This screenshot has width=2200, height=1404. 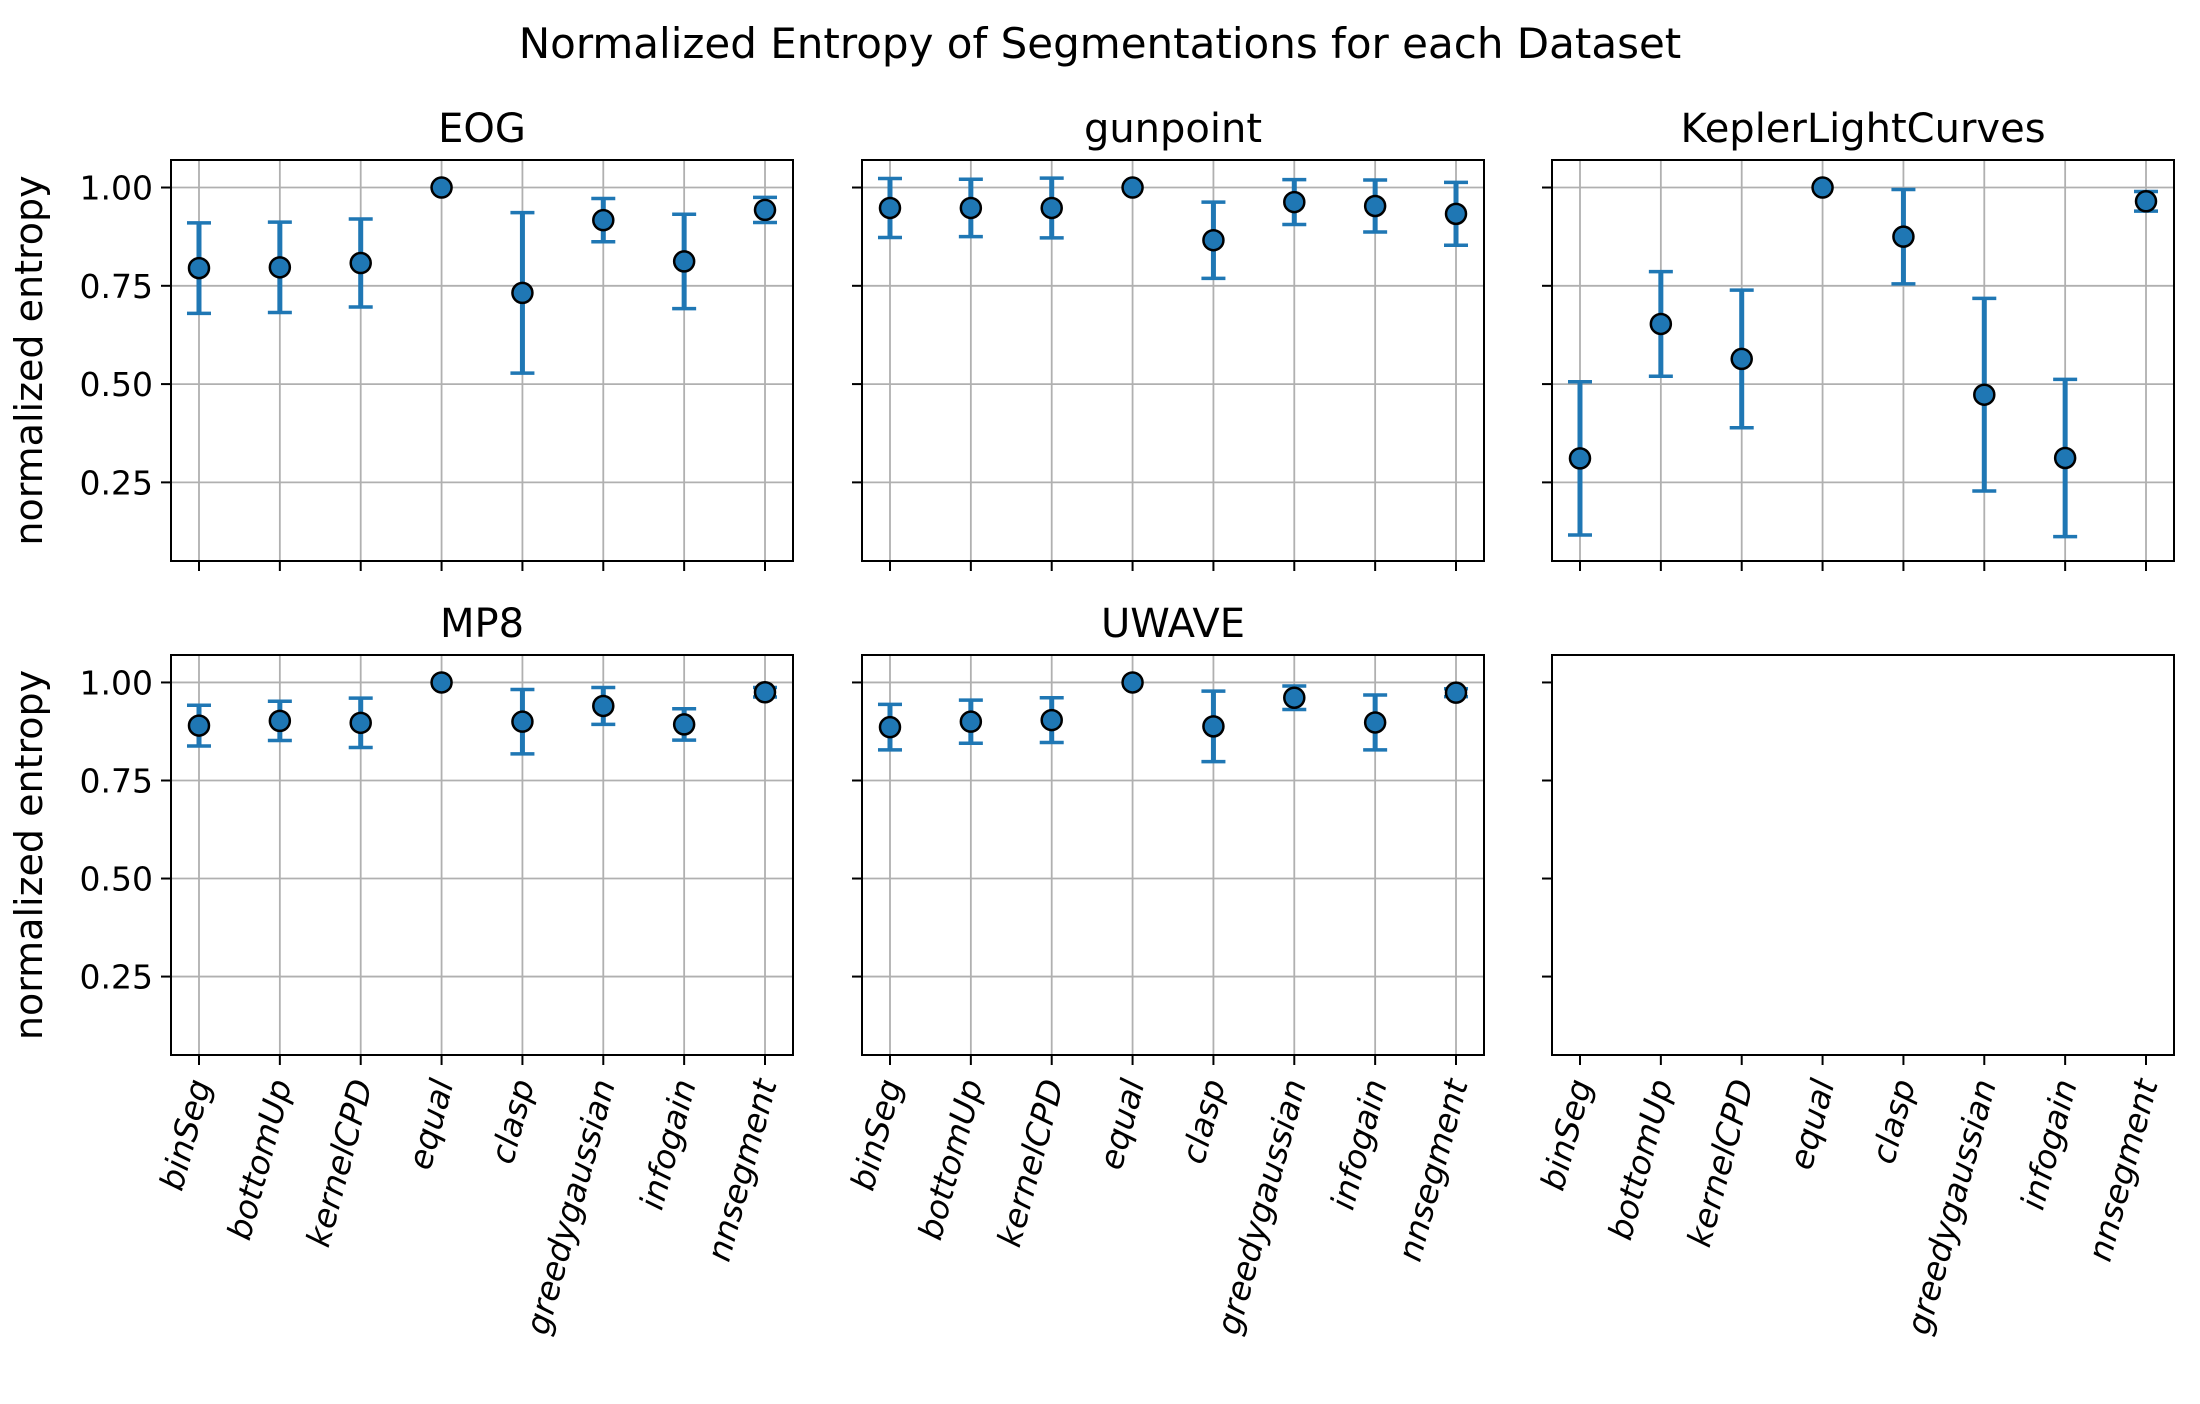 I want to click on subplot-title: EOG, so click(x=482, y=129).